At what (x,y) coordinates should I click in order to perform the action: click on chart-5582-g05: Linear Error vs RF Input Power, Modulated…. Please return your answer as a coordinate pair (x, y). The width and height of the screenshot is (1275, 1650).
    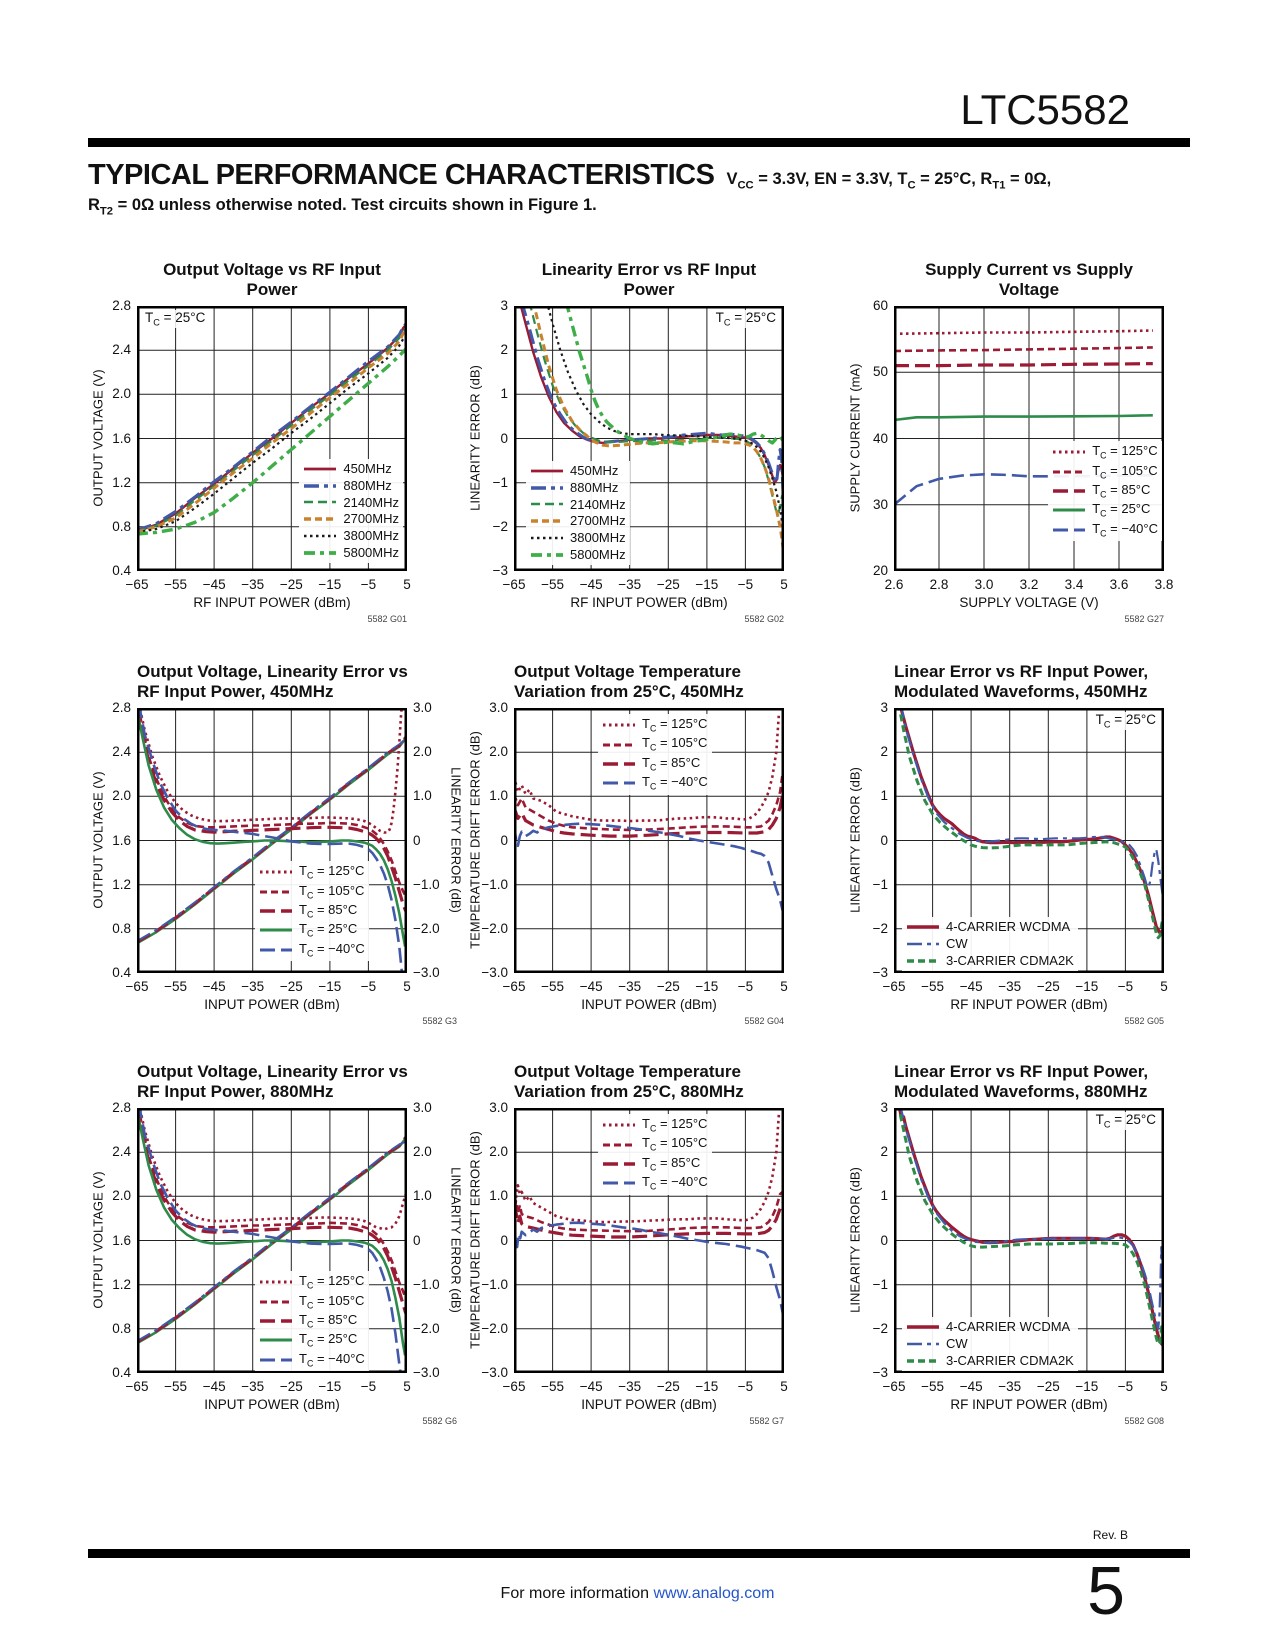
    Looking at the image, I should click on (1032, 840).